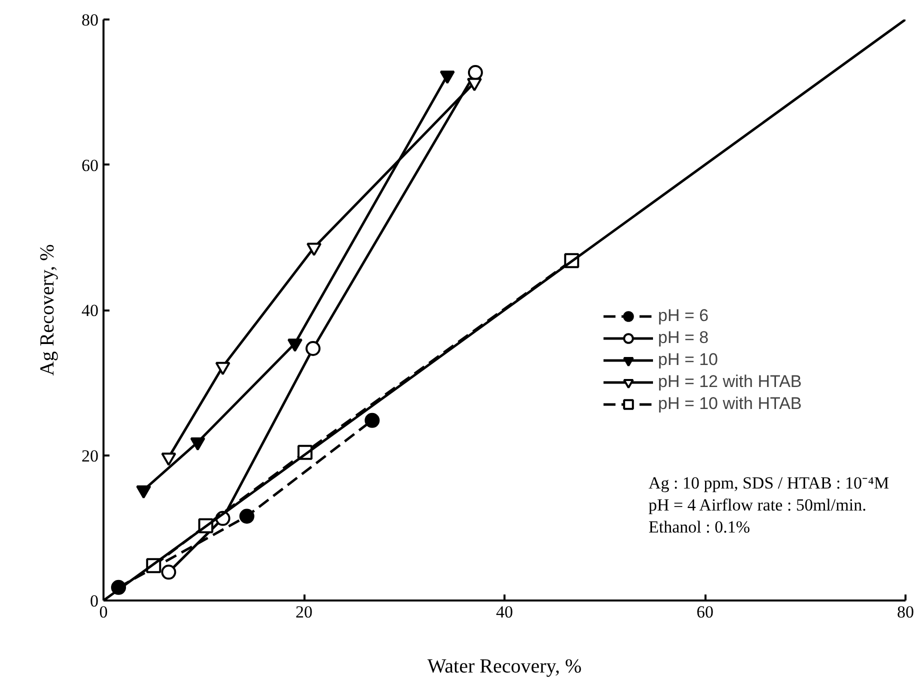 This screenshot has width=923, height=697. I want to click on annotation: Ethanol : 0.1%, so click(699, 527).